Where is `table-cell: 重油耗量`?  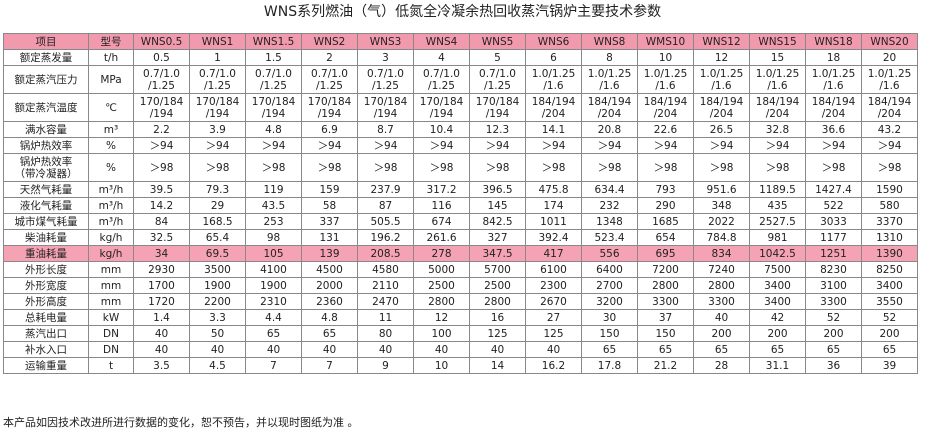 table-cell: 重油耗量 is located at coordinates (46, 253).